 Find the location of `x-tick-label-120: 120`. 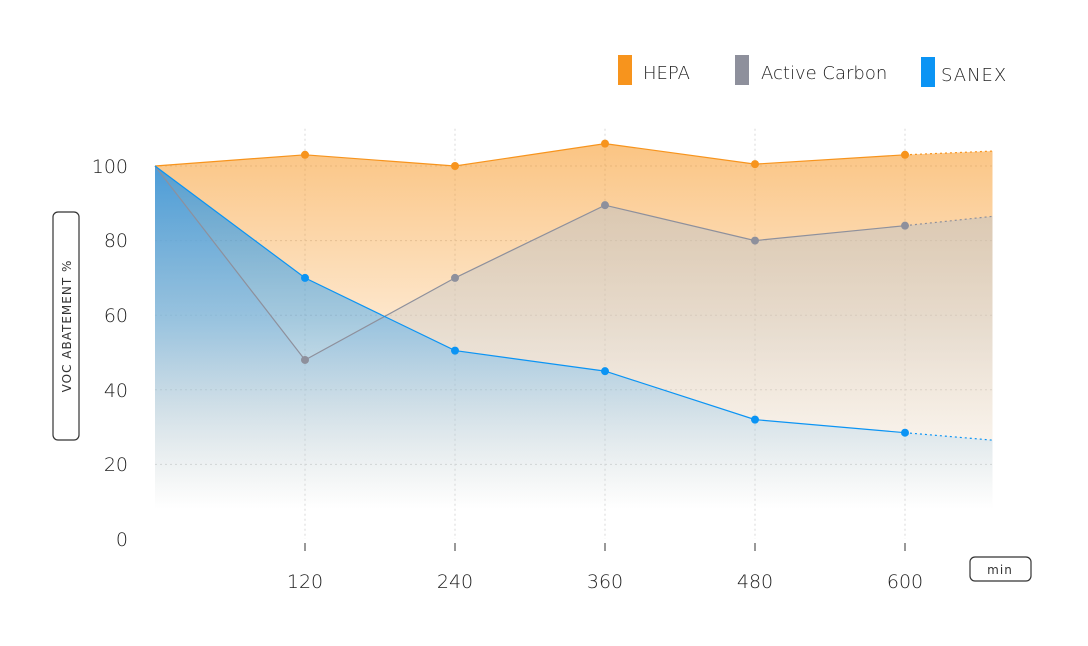

x-tick-label-120: 120 is located at coordinates (305, 582).